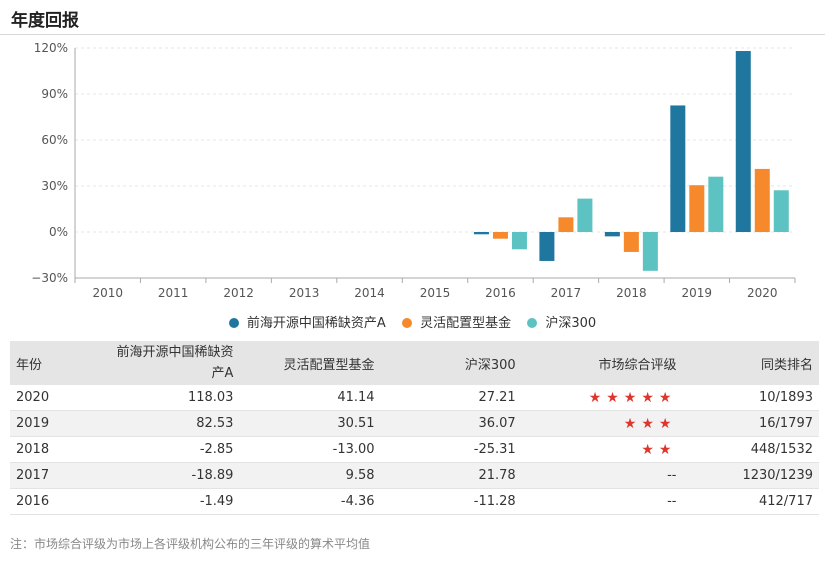 This screenshot has width=825, height=561. What do you see at coordinates (49, 449) in the screenshot?
I see `cell-year: 2018` at bounding box center [49, 449].